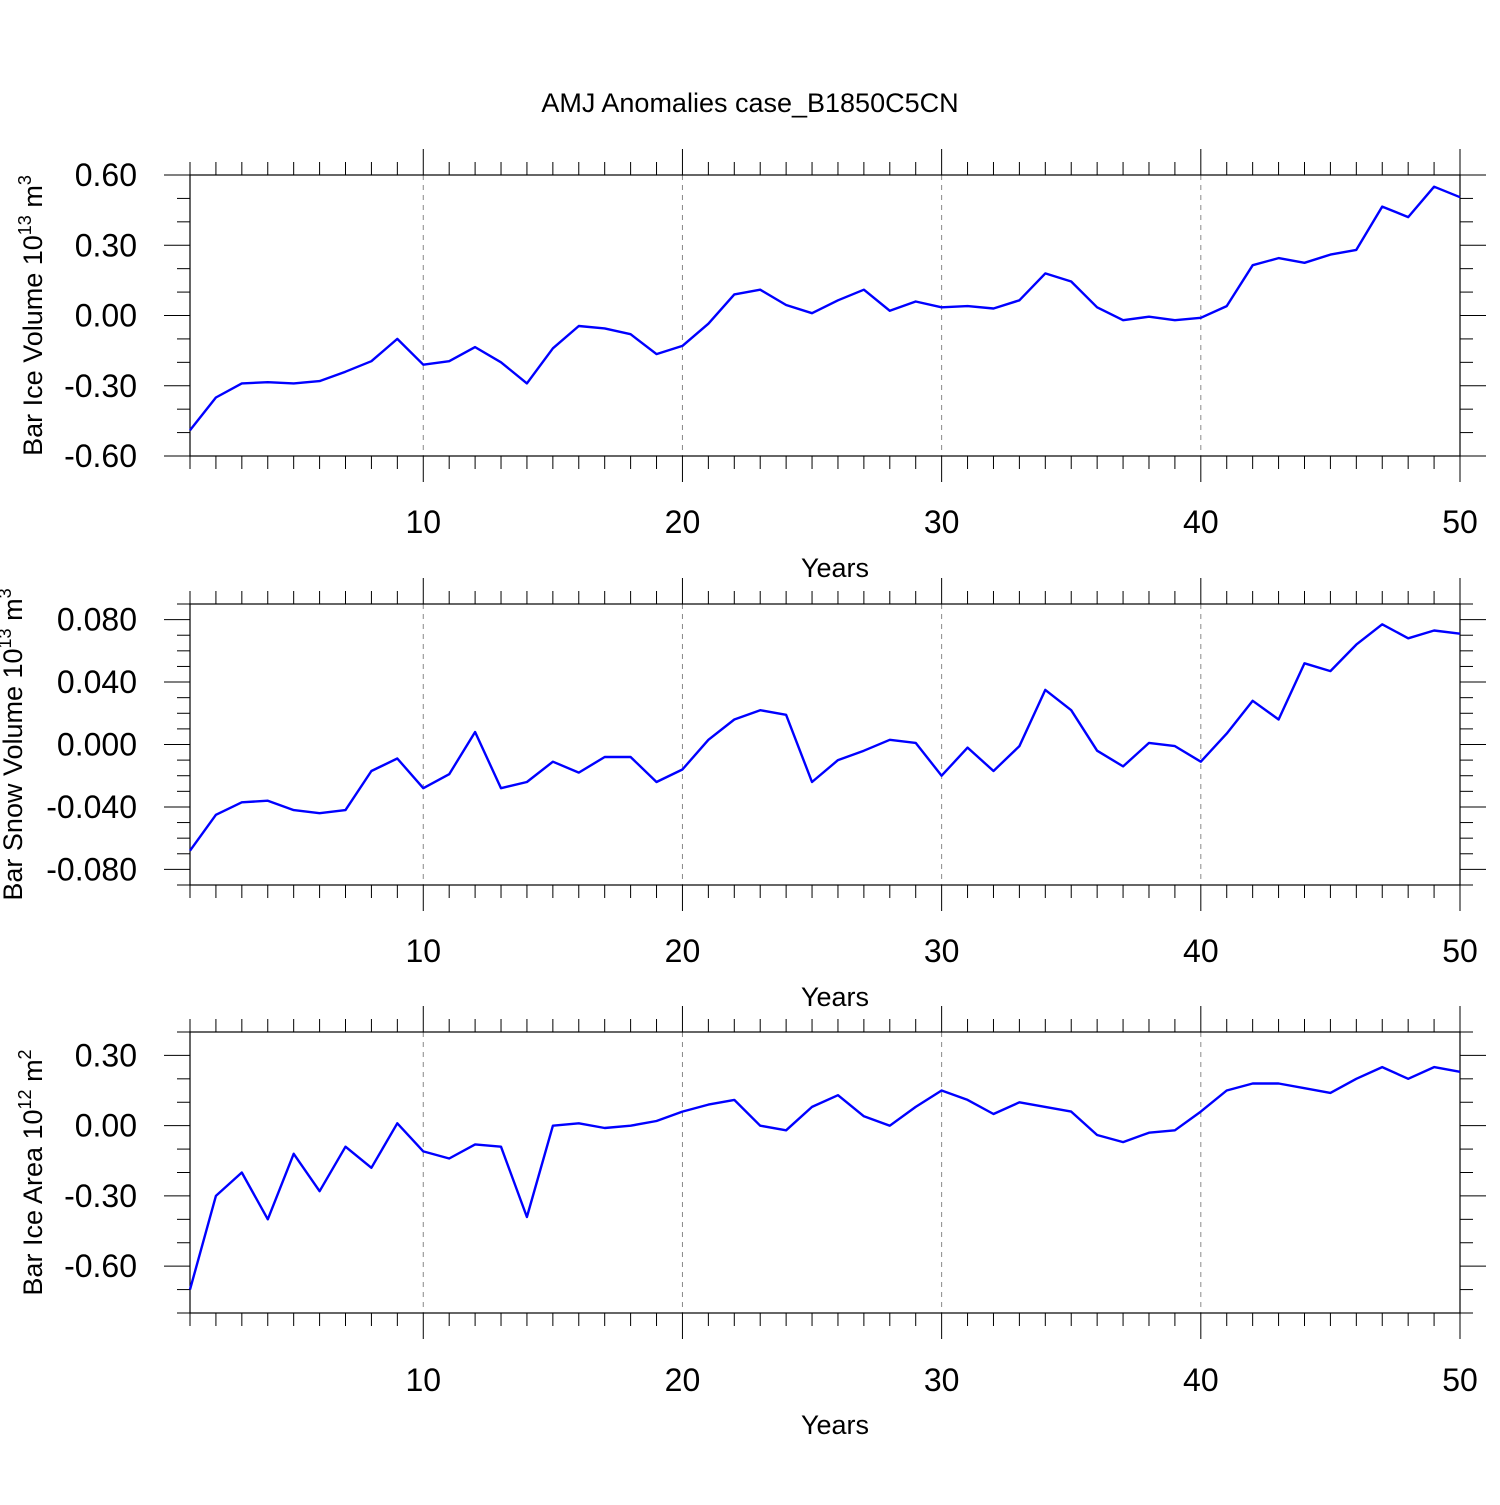 This screenshot has width=1500, height=1505. What do you see at coordinates (106, 175) in the screenshot?
I see `y-tick-label: 0.60` at bounding box center [106, 175].